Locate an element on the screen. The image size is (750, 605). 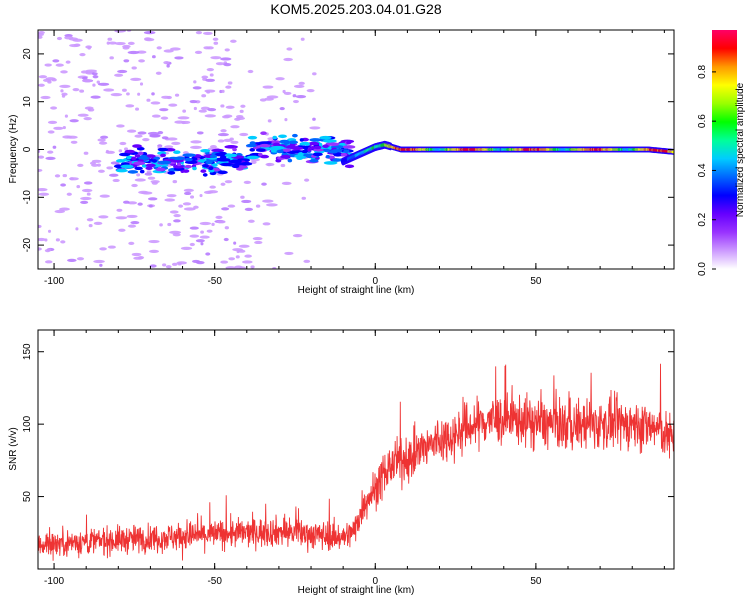
spectrogram-y-tick-label: 0 is located at coordinates (27, 149).